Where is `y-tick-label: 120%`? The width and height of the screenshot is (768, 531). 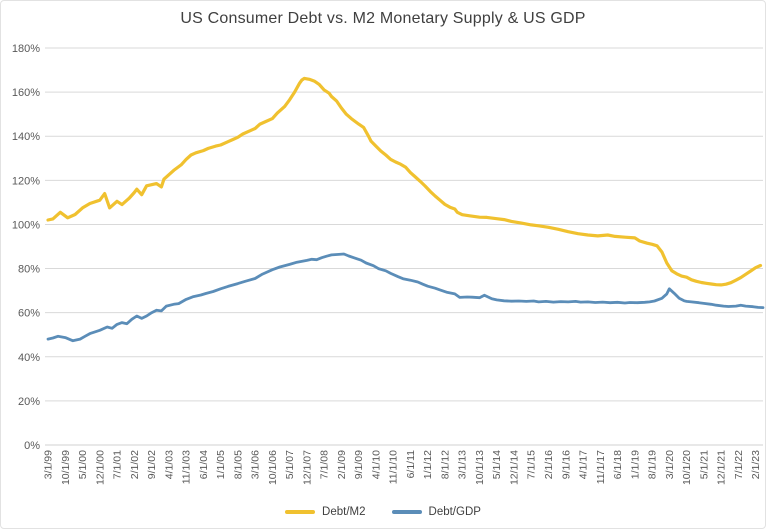 y-tick-label: 120% is located at coordinates (26, 181).